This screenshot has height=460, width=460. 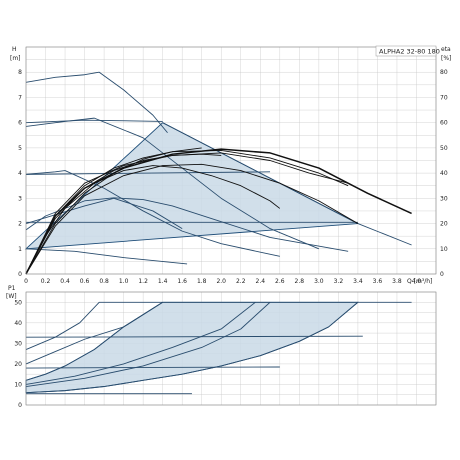 What do you see at coordinates (444, 198) in the screenshot?
I see `secondary-y-tick-label: 30` at bounding box center [444, 198].